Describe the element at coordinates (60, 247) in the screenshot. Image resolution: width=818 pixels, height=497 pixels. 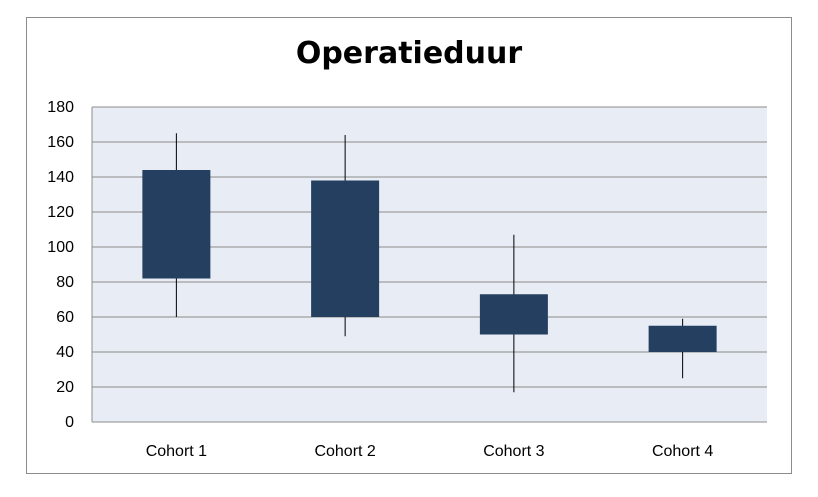
I see `y-tick-label: 100` at that location.